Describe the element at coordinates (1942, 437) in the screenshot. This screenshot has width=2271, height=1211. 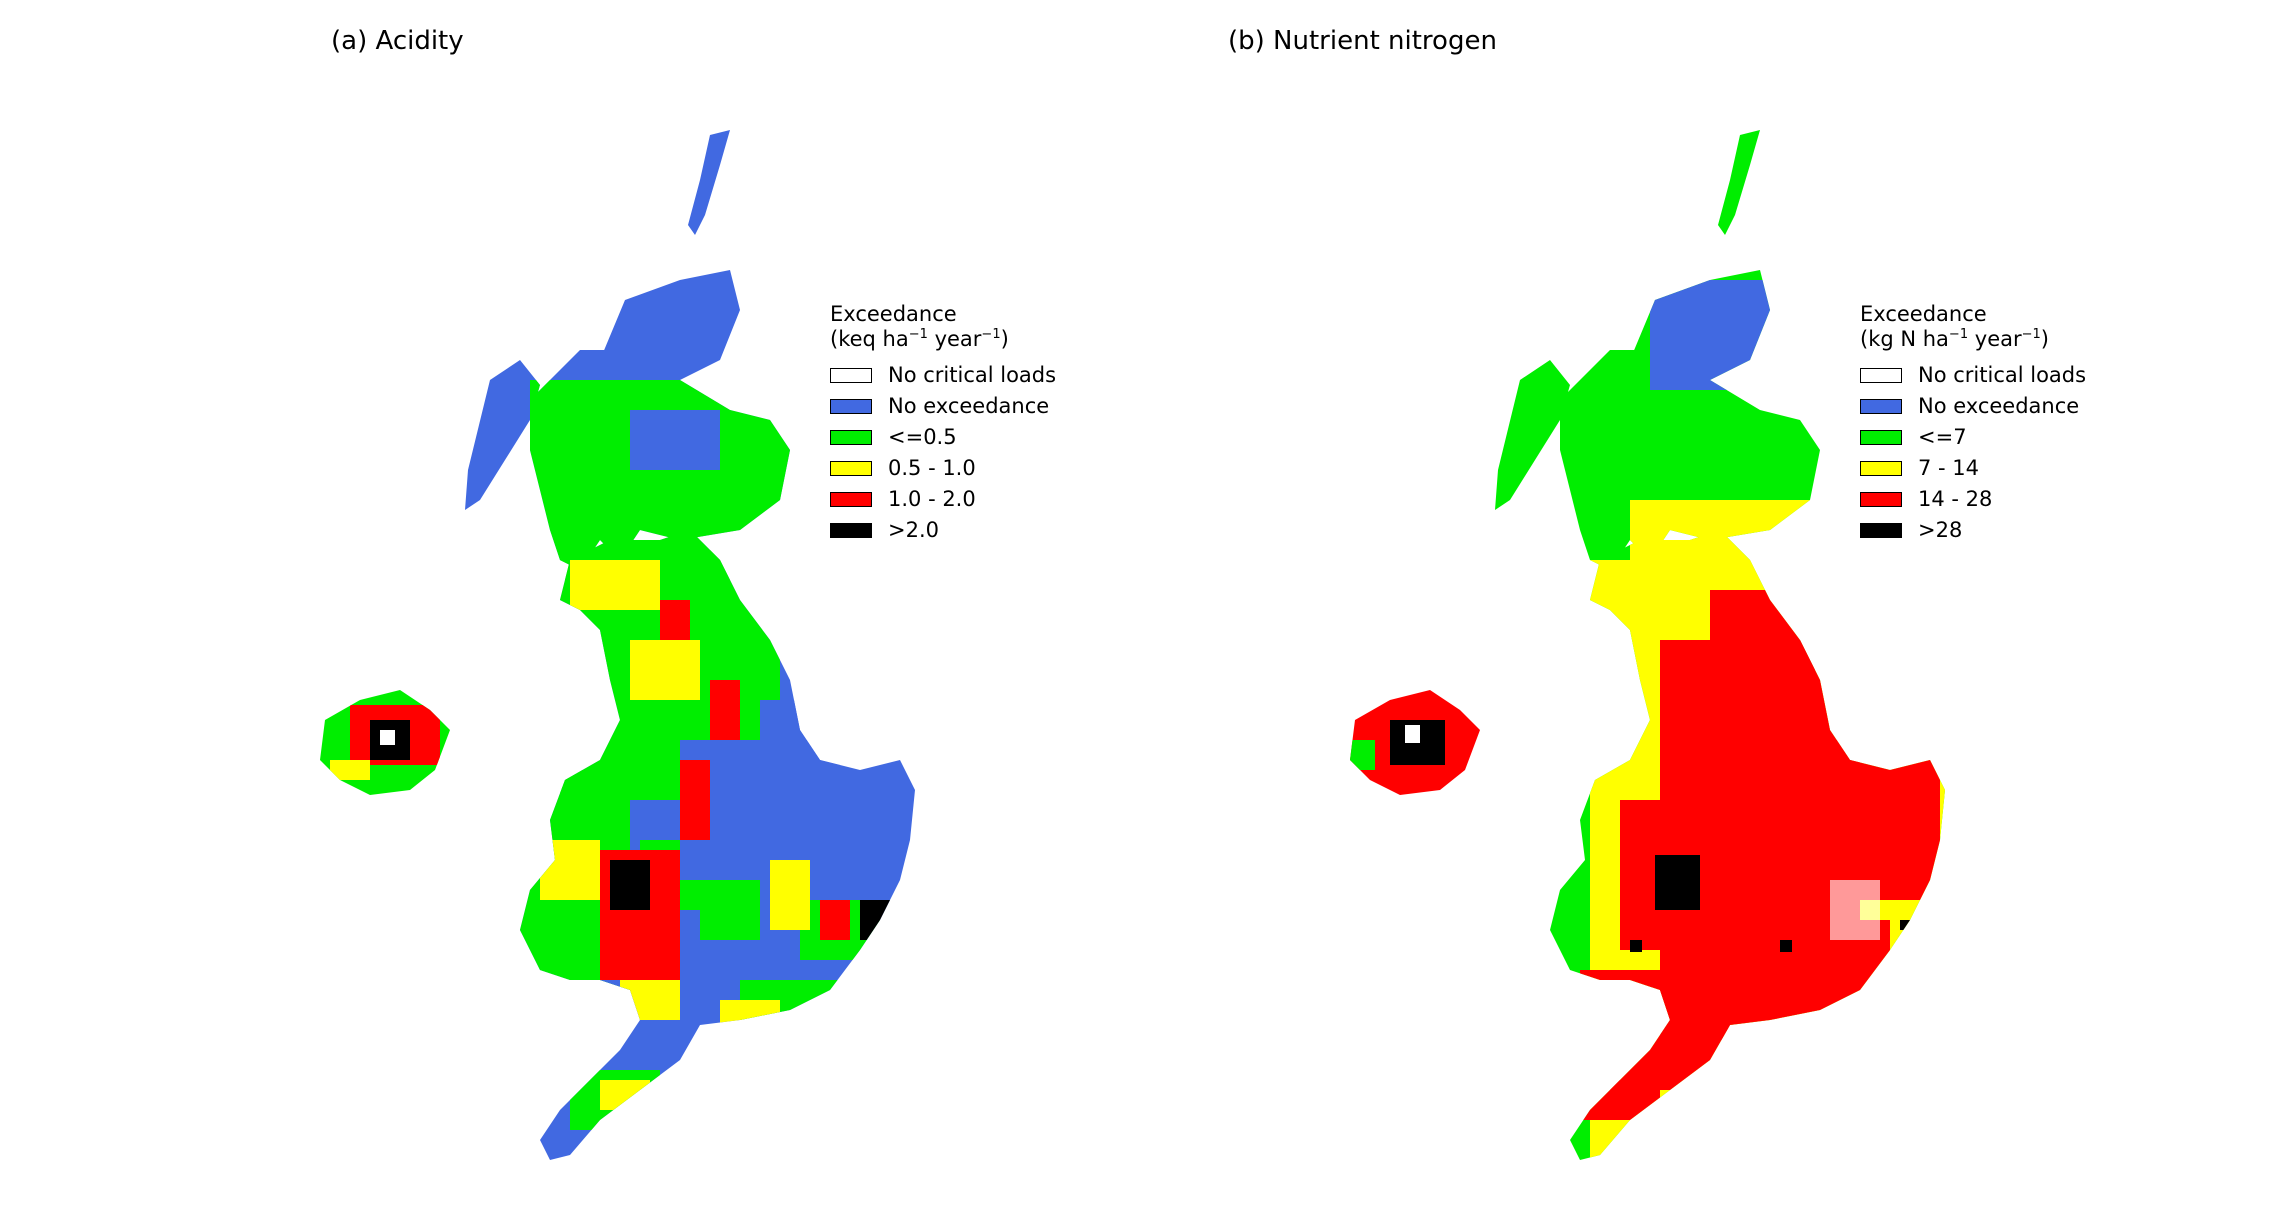
I see `legend-label: <=7` at that location.